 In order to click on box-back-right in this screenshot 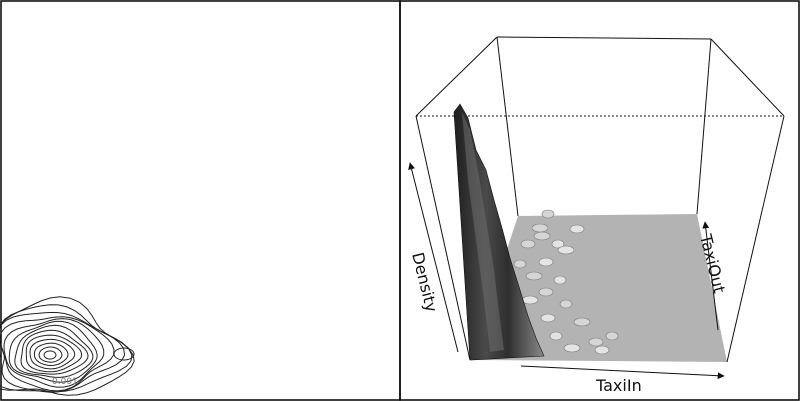, I will do `click(704, 126)`.